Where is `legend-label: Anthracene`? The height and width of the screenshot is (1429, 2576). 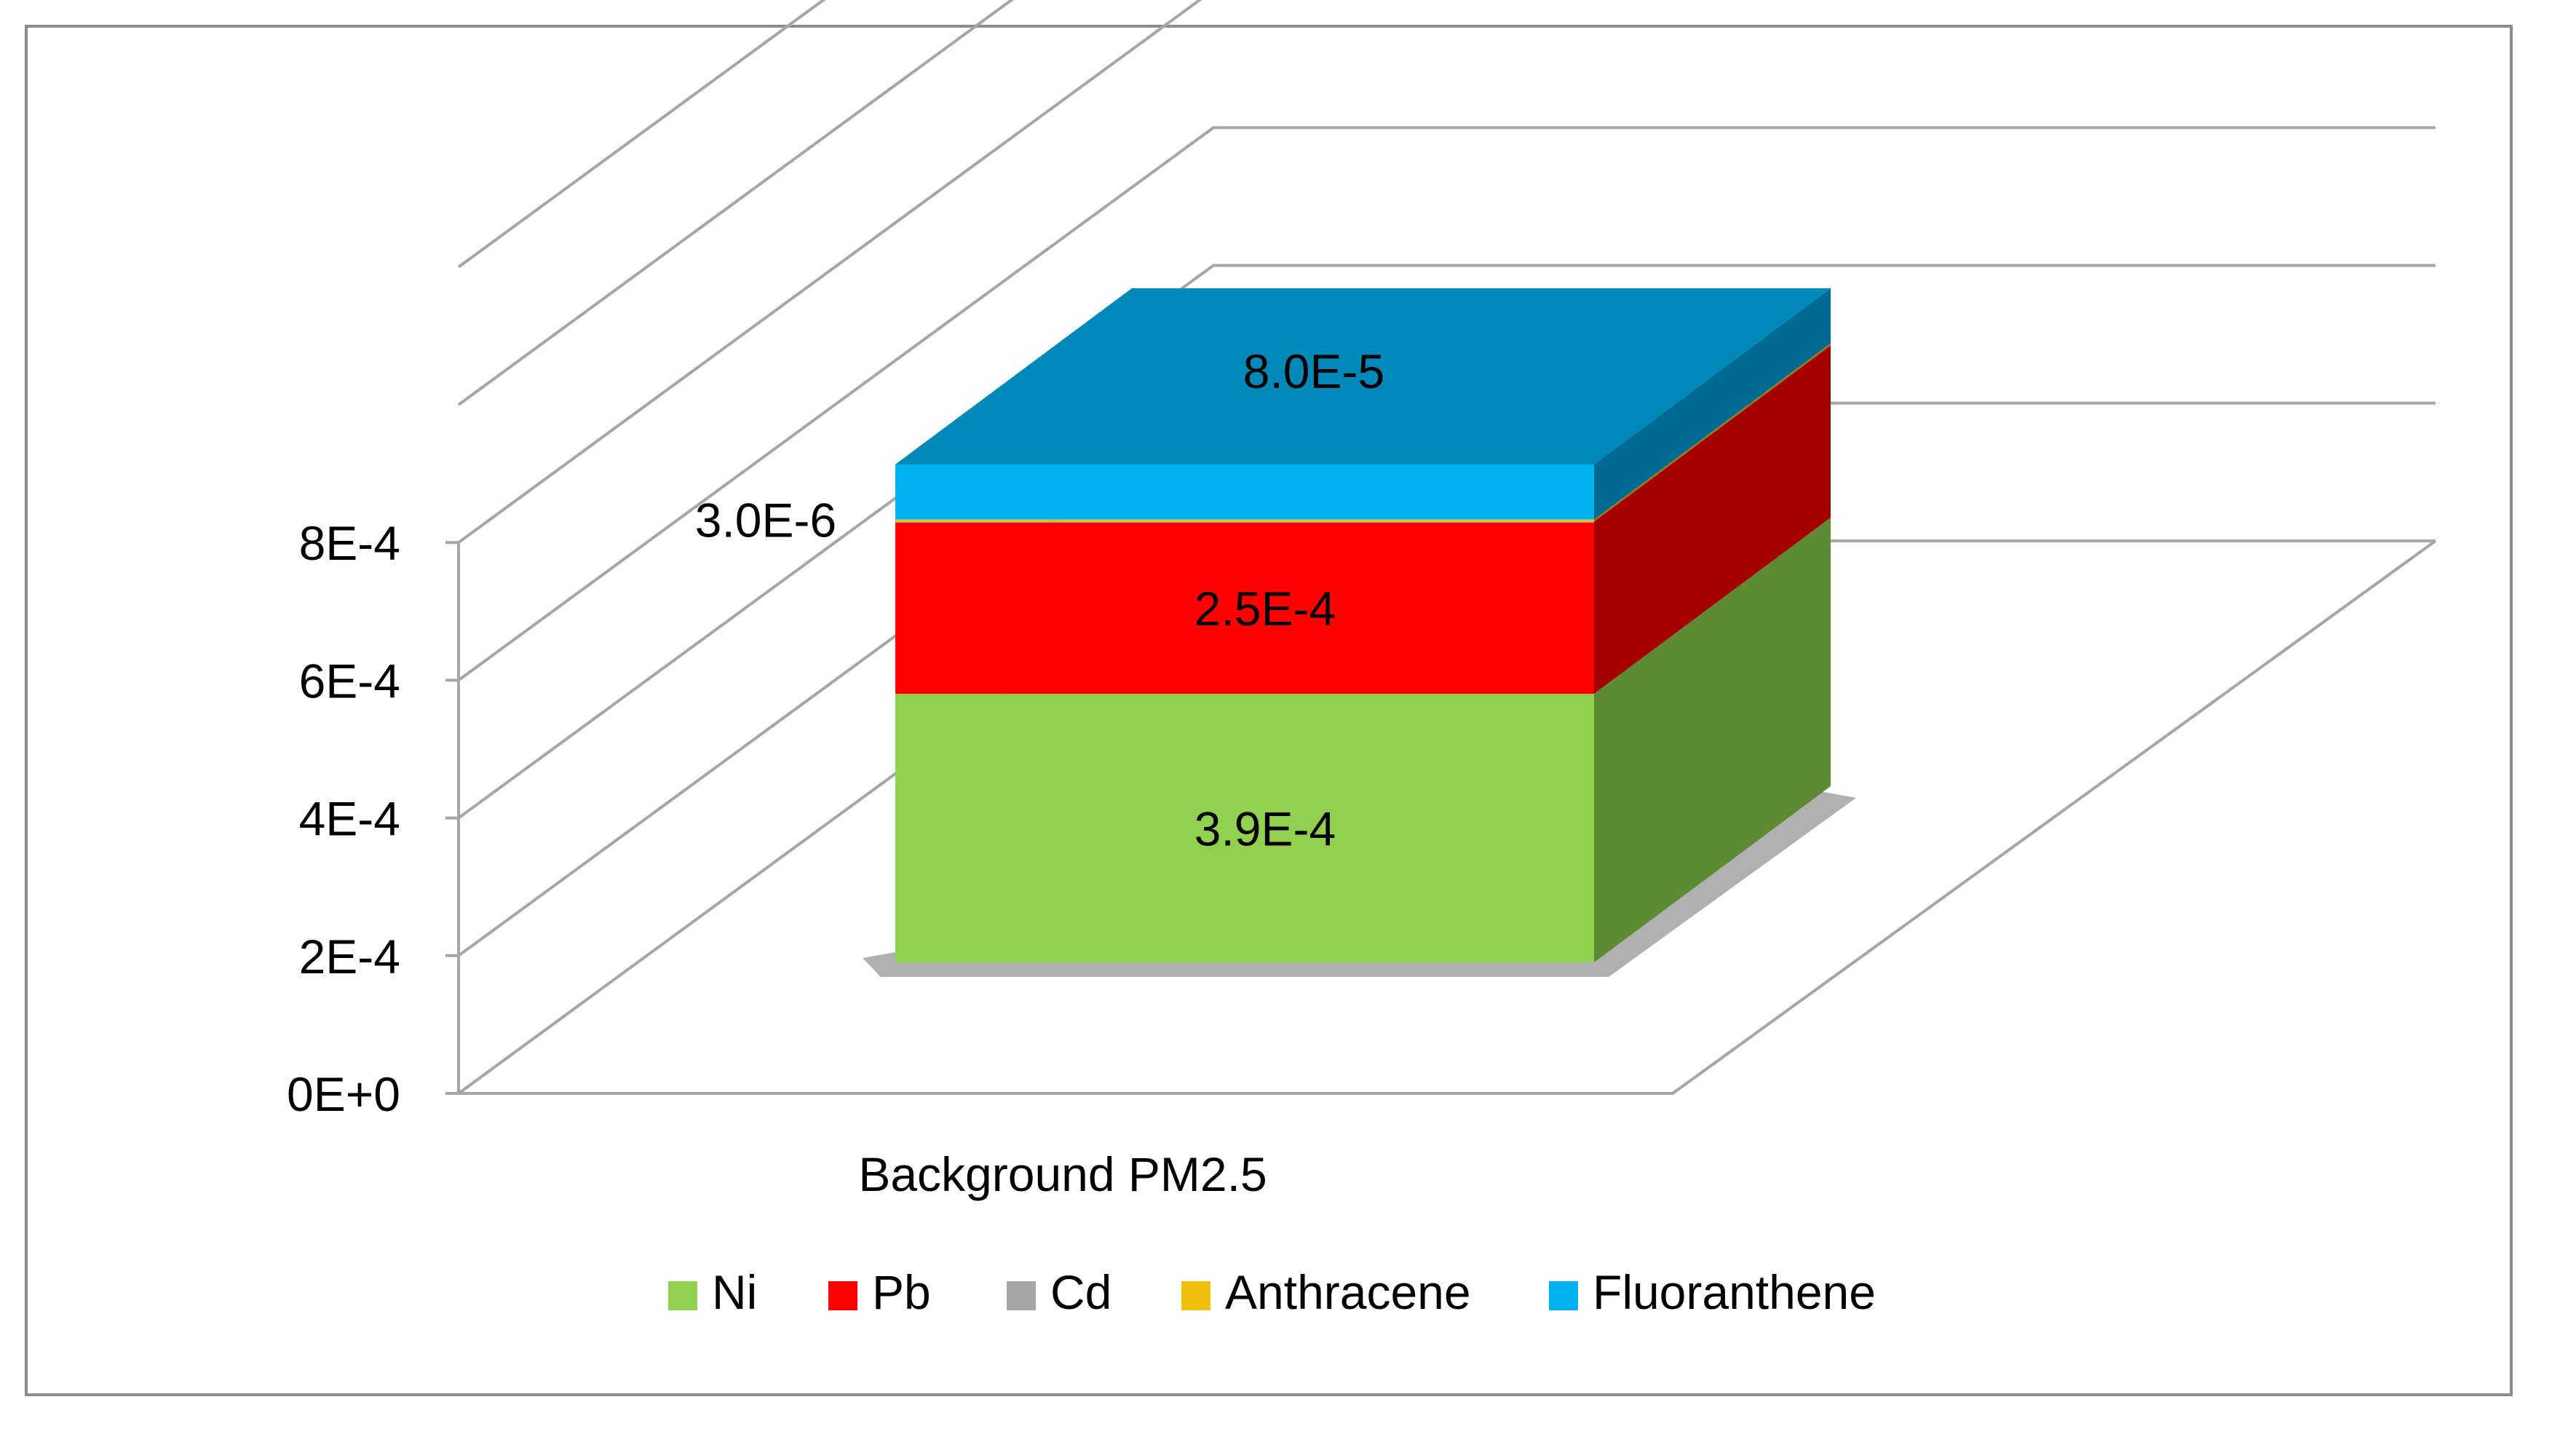 legend-label: Anthracene is located at coordinates (1348, 1292).